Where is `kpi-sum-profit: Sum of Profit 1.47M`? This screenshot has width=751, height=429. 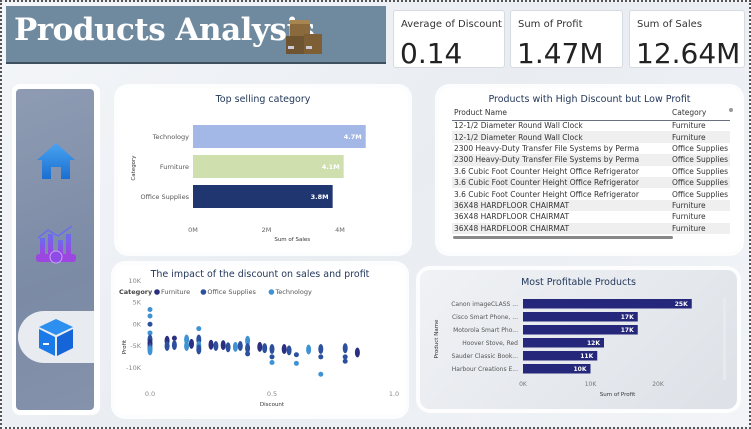 kpi-sum-profit: Sum of Profit 1.47M is located at coordinates (566, 40).